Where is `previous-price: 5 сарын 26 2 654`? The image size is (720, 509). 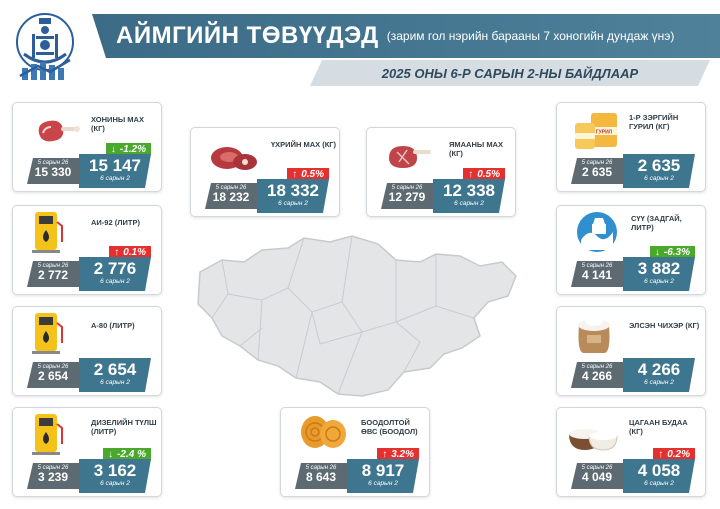
previous-price: 5 сарын 26 2 654 is located at coordinates (53, 375).